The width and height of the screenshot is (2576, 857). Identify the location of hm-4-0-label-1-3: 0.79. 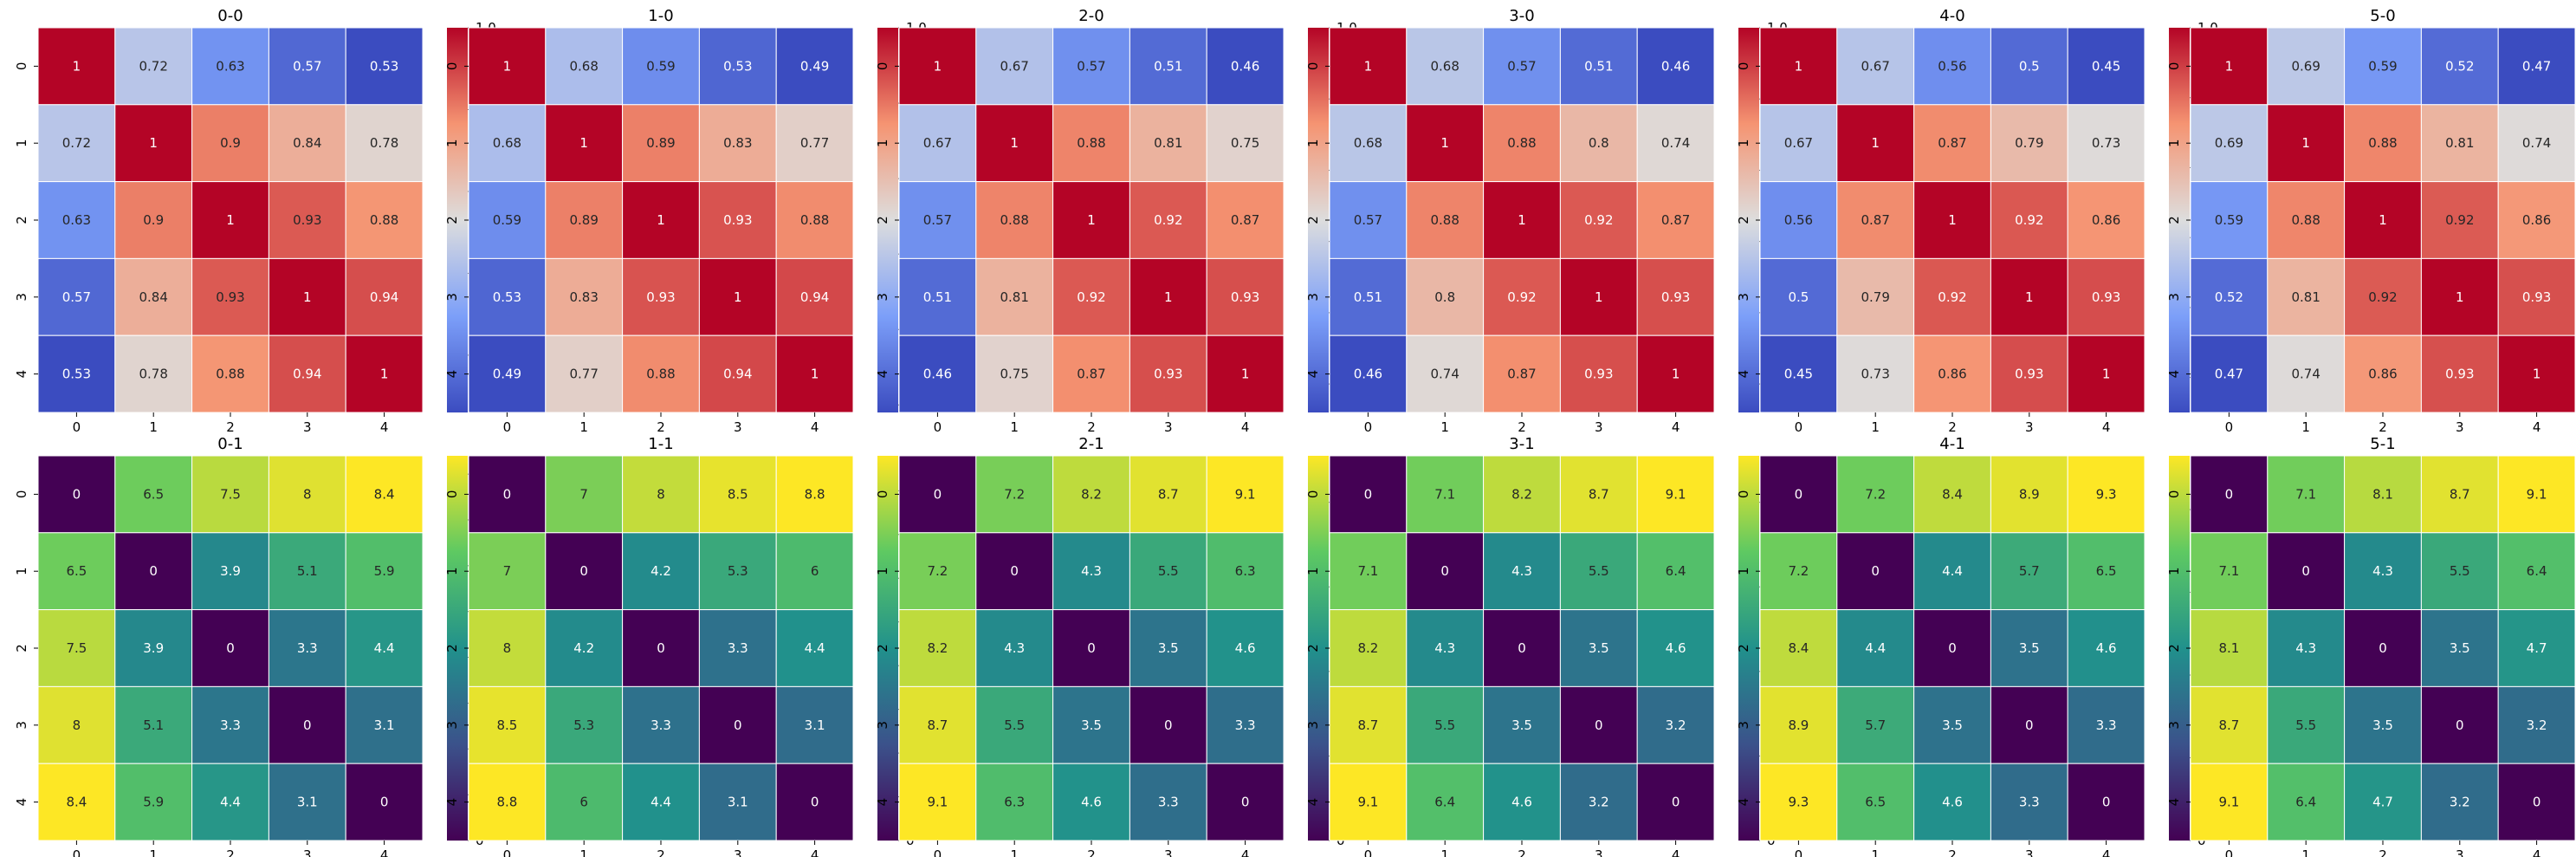
(2029, 143).